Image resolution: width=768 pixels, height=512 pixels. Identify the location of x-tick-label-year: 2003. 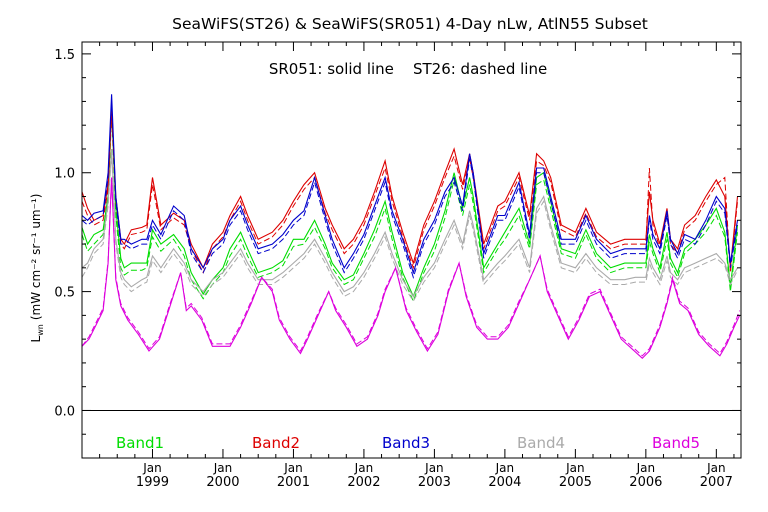
(434, 482).